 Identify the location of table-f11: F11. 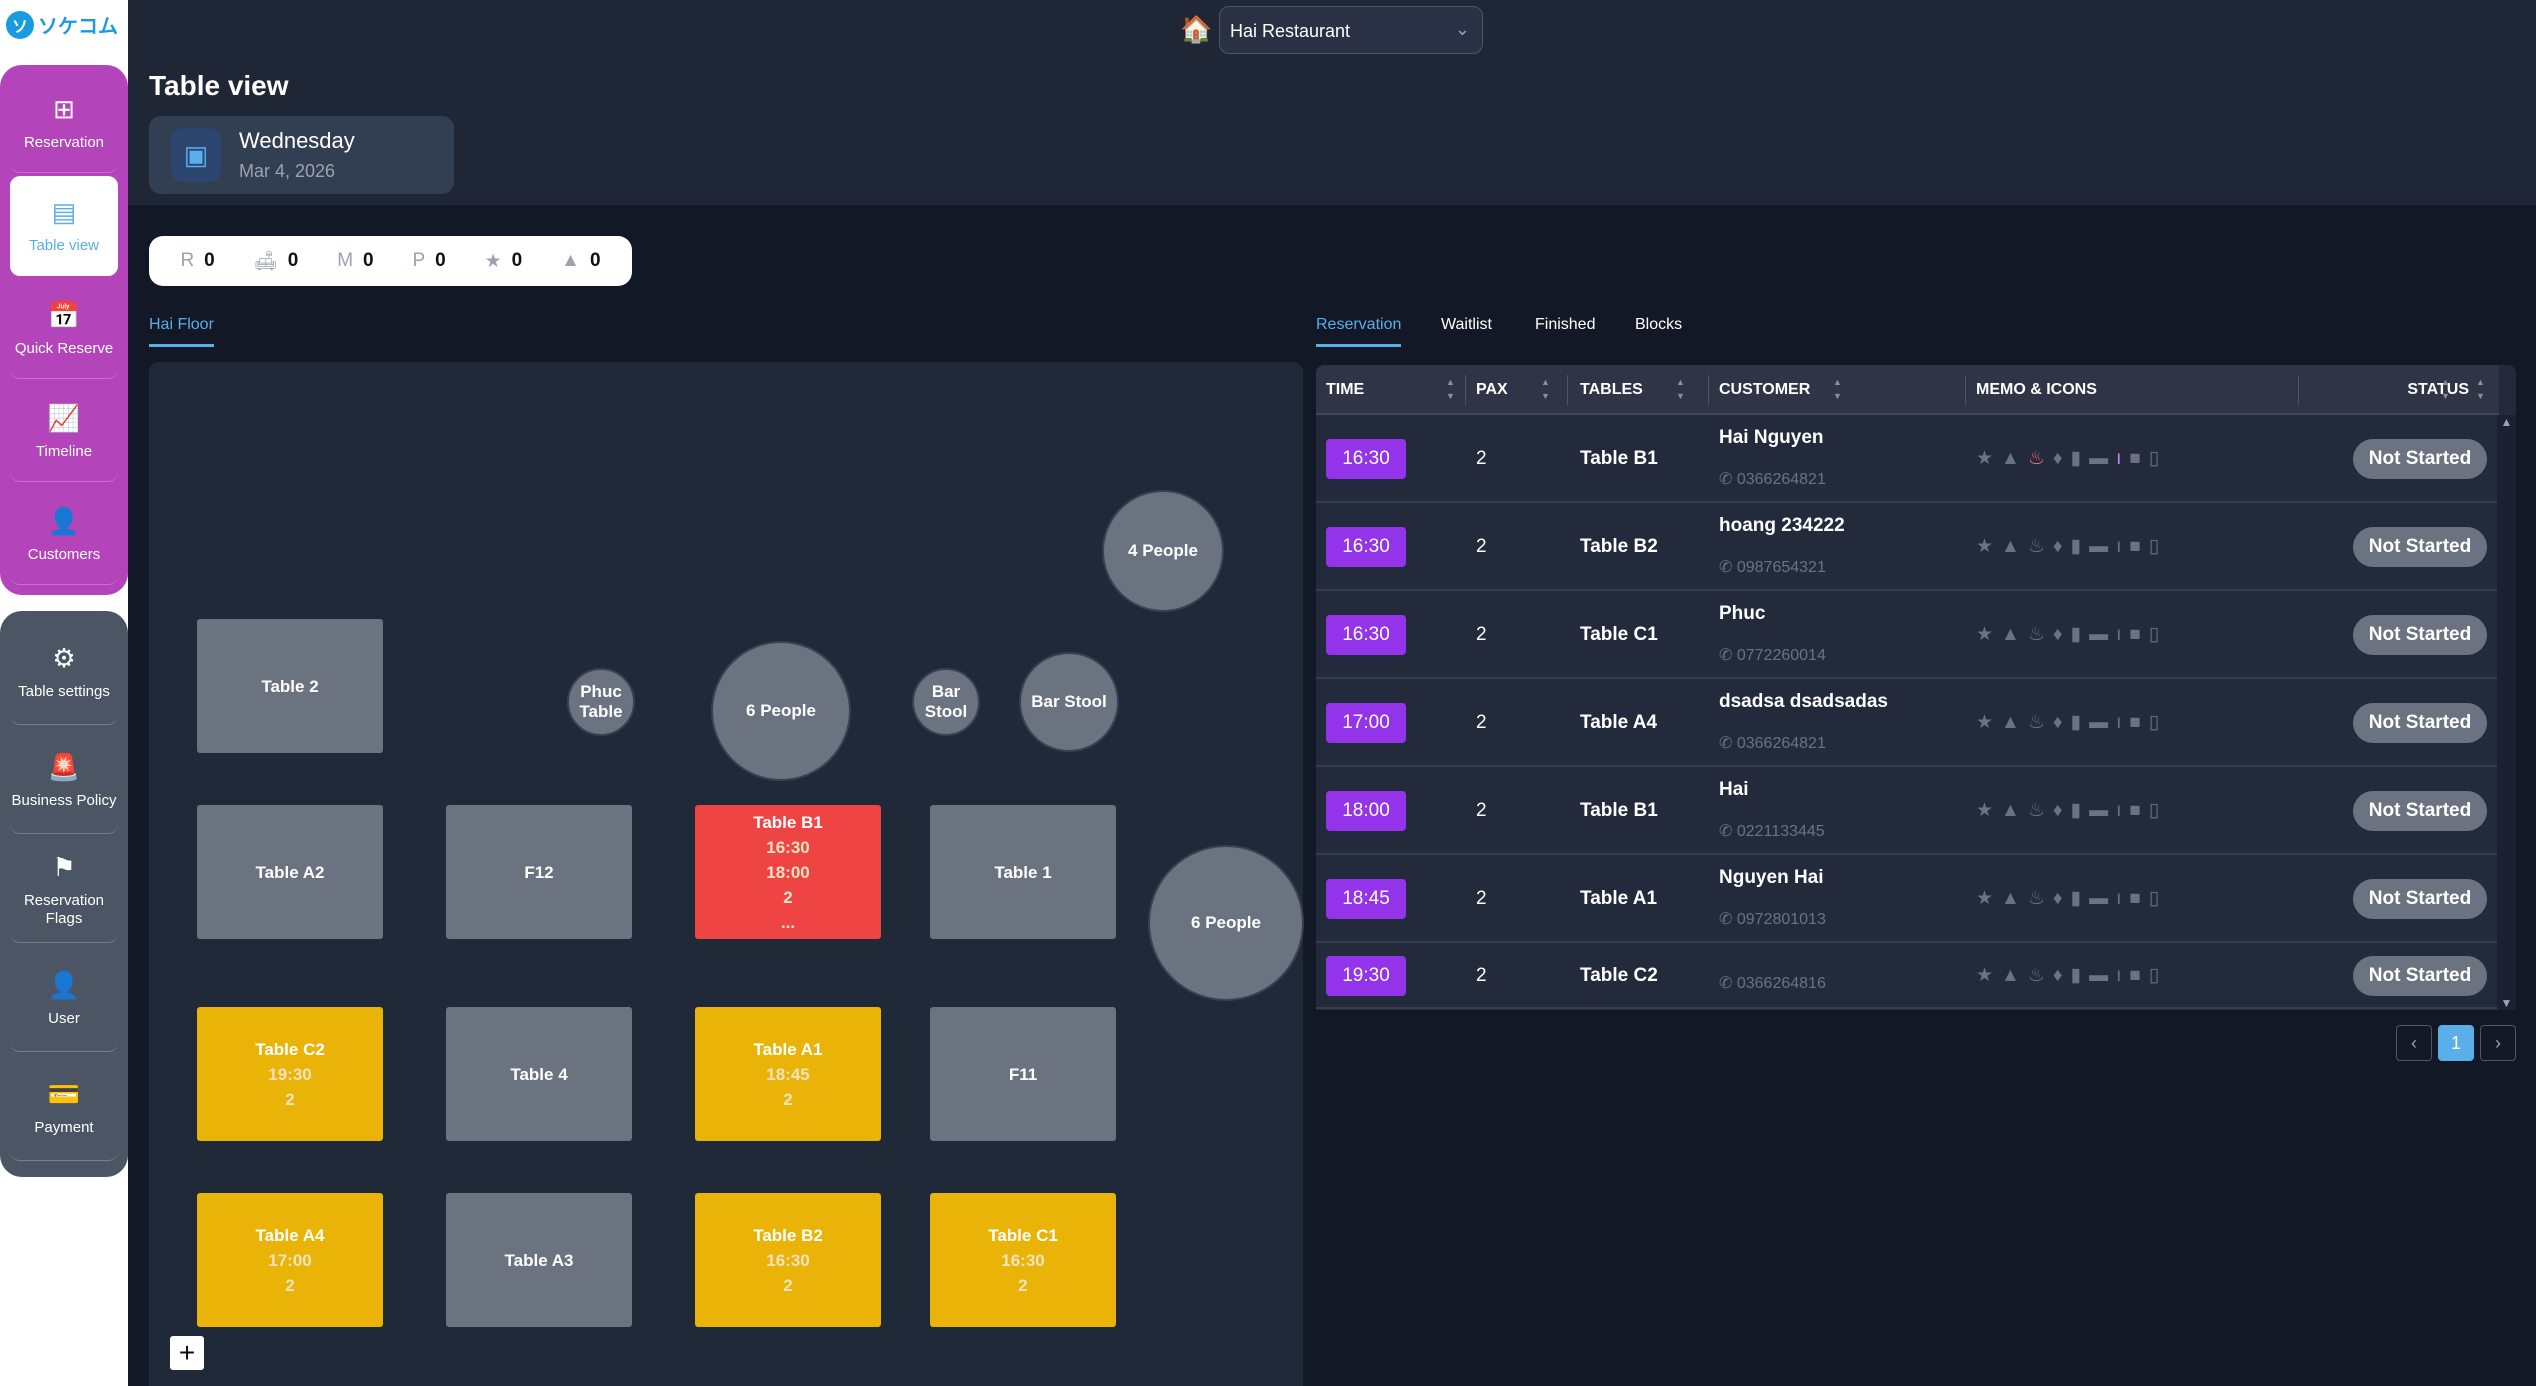
(1023, 1074).